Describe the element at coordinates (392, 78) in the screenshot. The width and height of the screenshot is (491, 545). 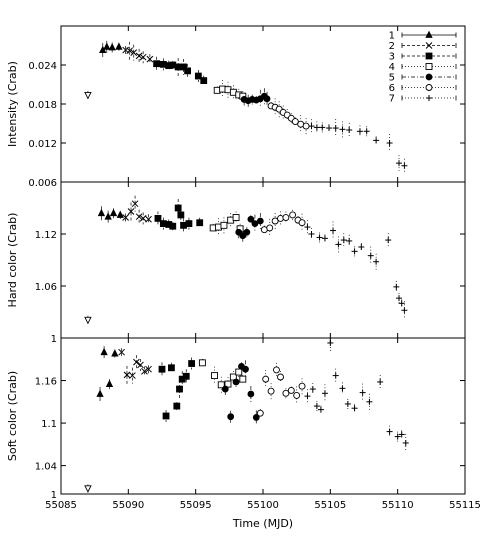
I see `legend-label: 5` at that location.